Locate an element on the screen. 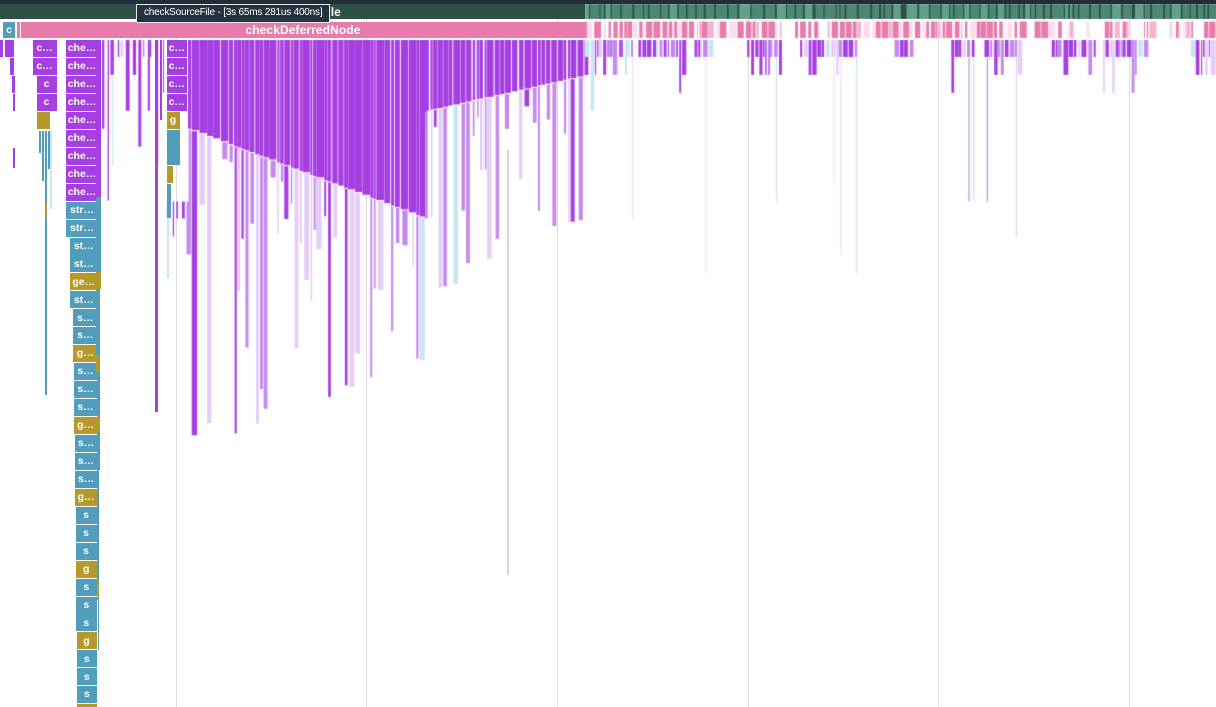 Image resolution: width=1216 pixels, height=707 pixels. frame-checkDeferredNode: checkDeferredNode is located at coordinates (303, 29).